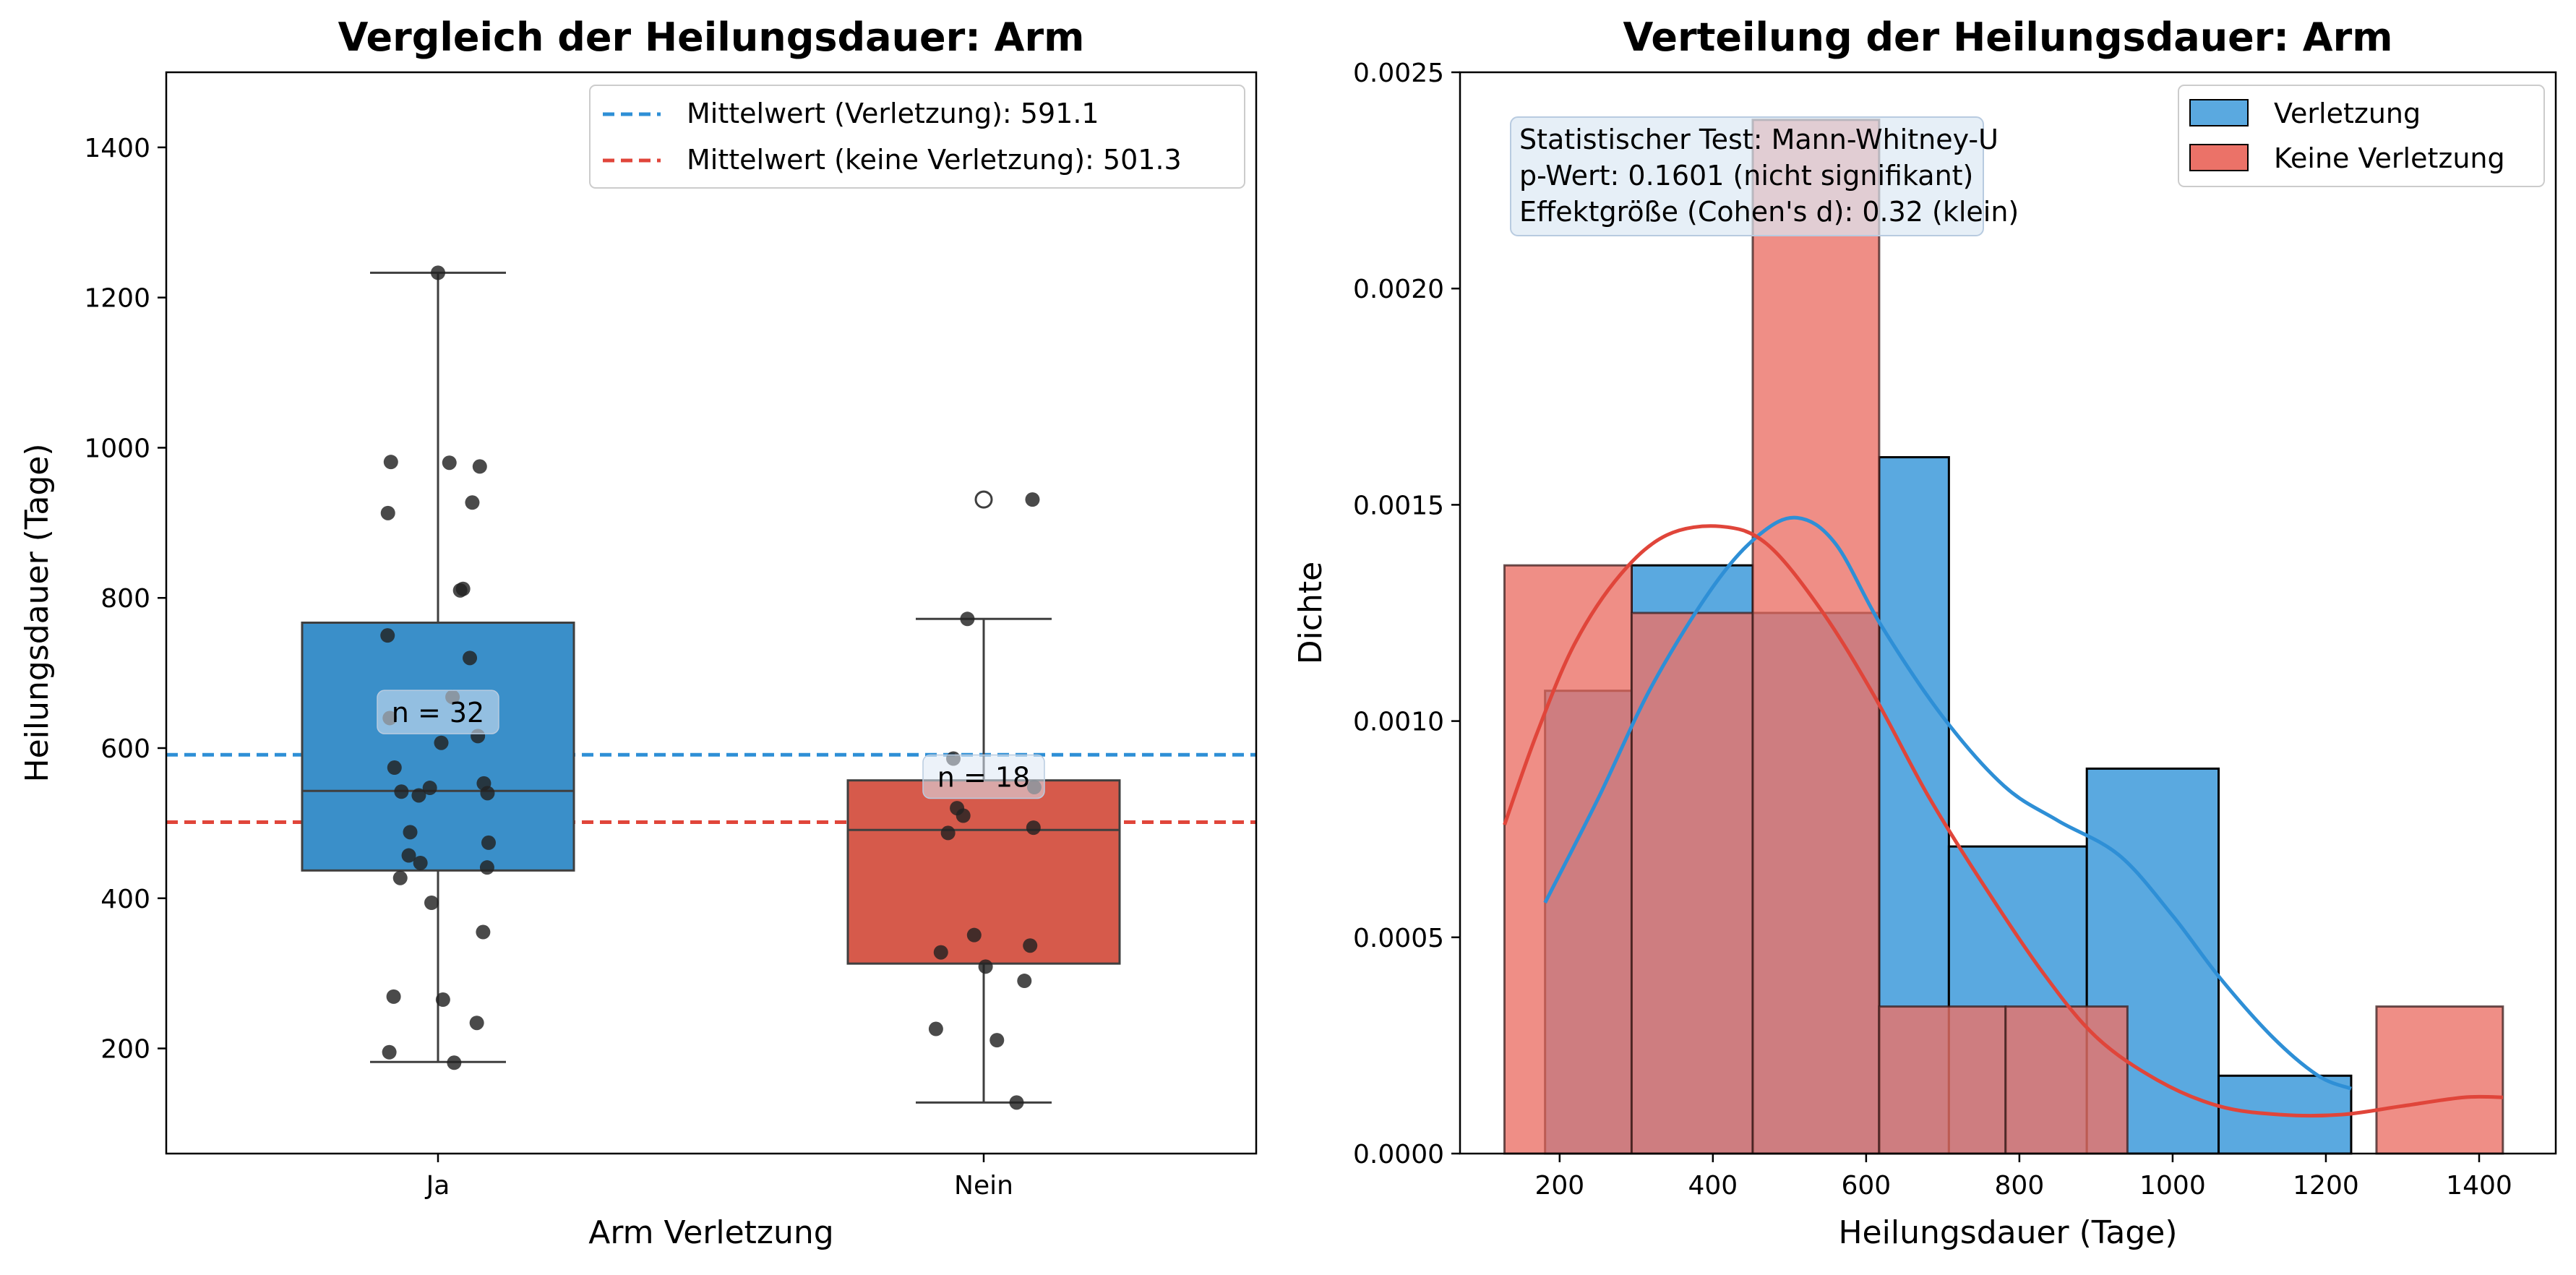  Describe the element at coordinates (1769, 212) in the screenshot. I see `stats-line-effect: Effektgröße (Cohen's d): 0.32 (klein)` at that location.